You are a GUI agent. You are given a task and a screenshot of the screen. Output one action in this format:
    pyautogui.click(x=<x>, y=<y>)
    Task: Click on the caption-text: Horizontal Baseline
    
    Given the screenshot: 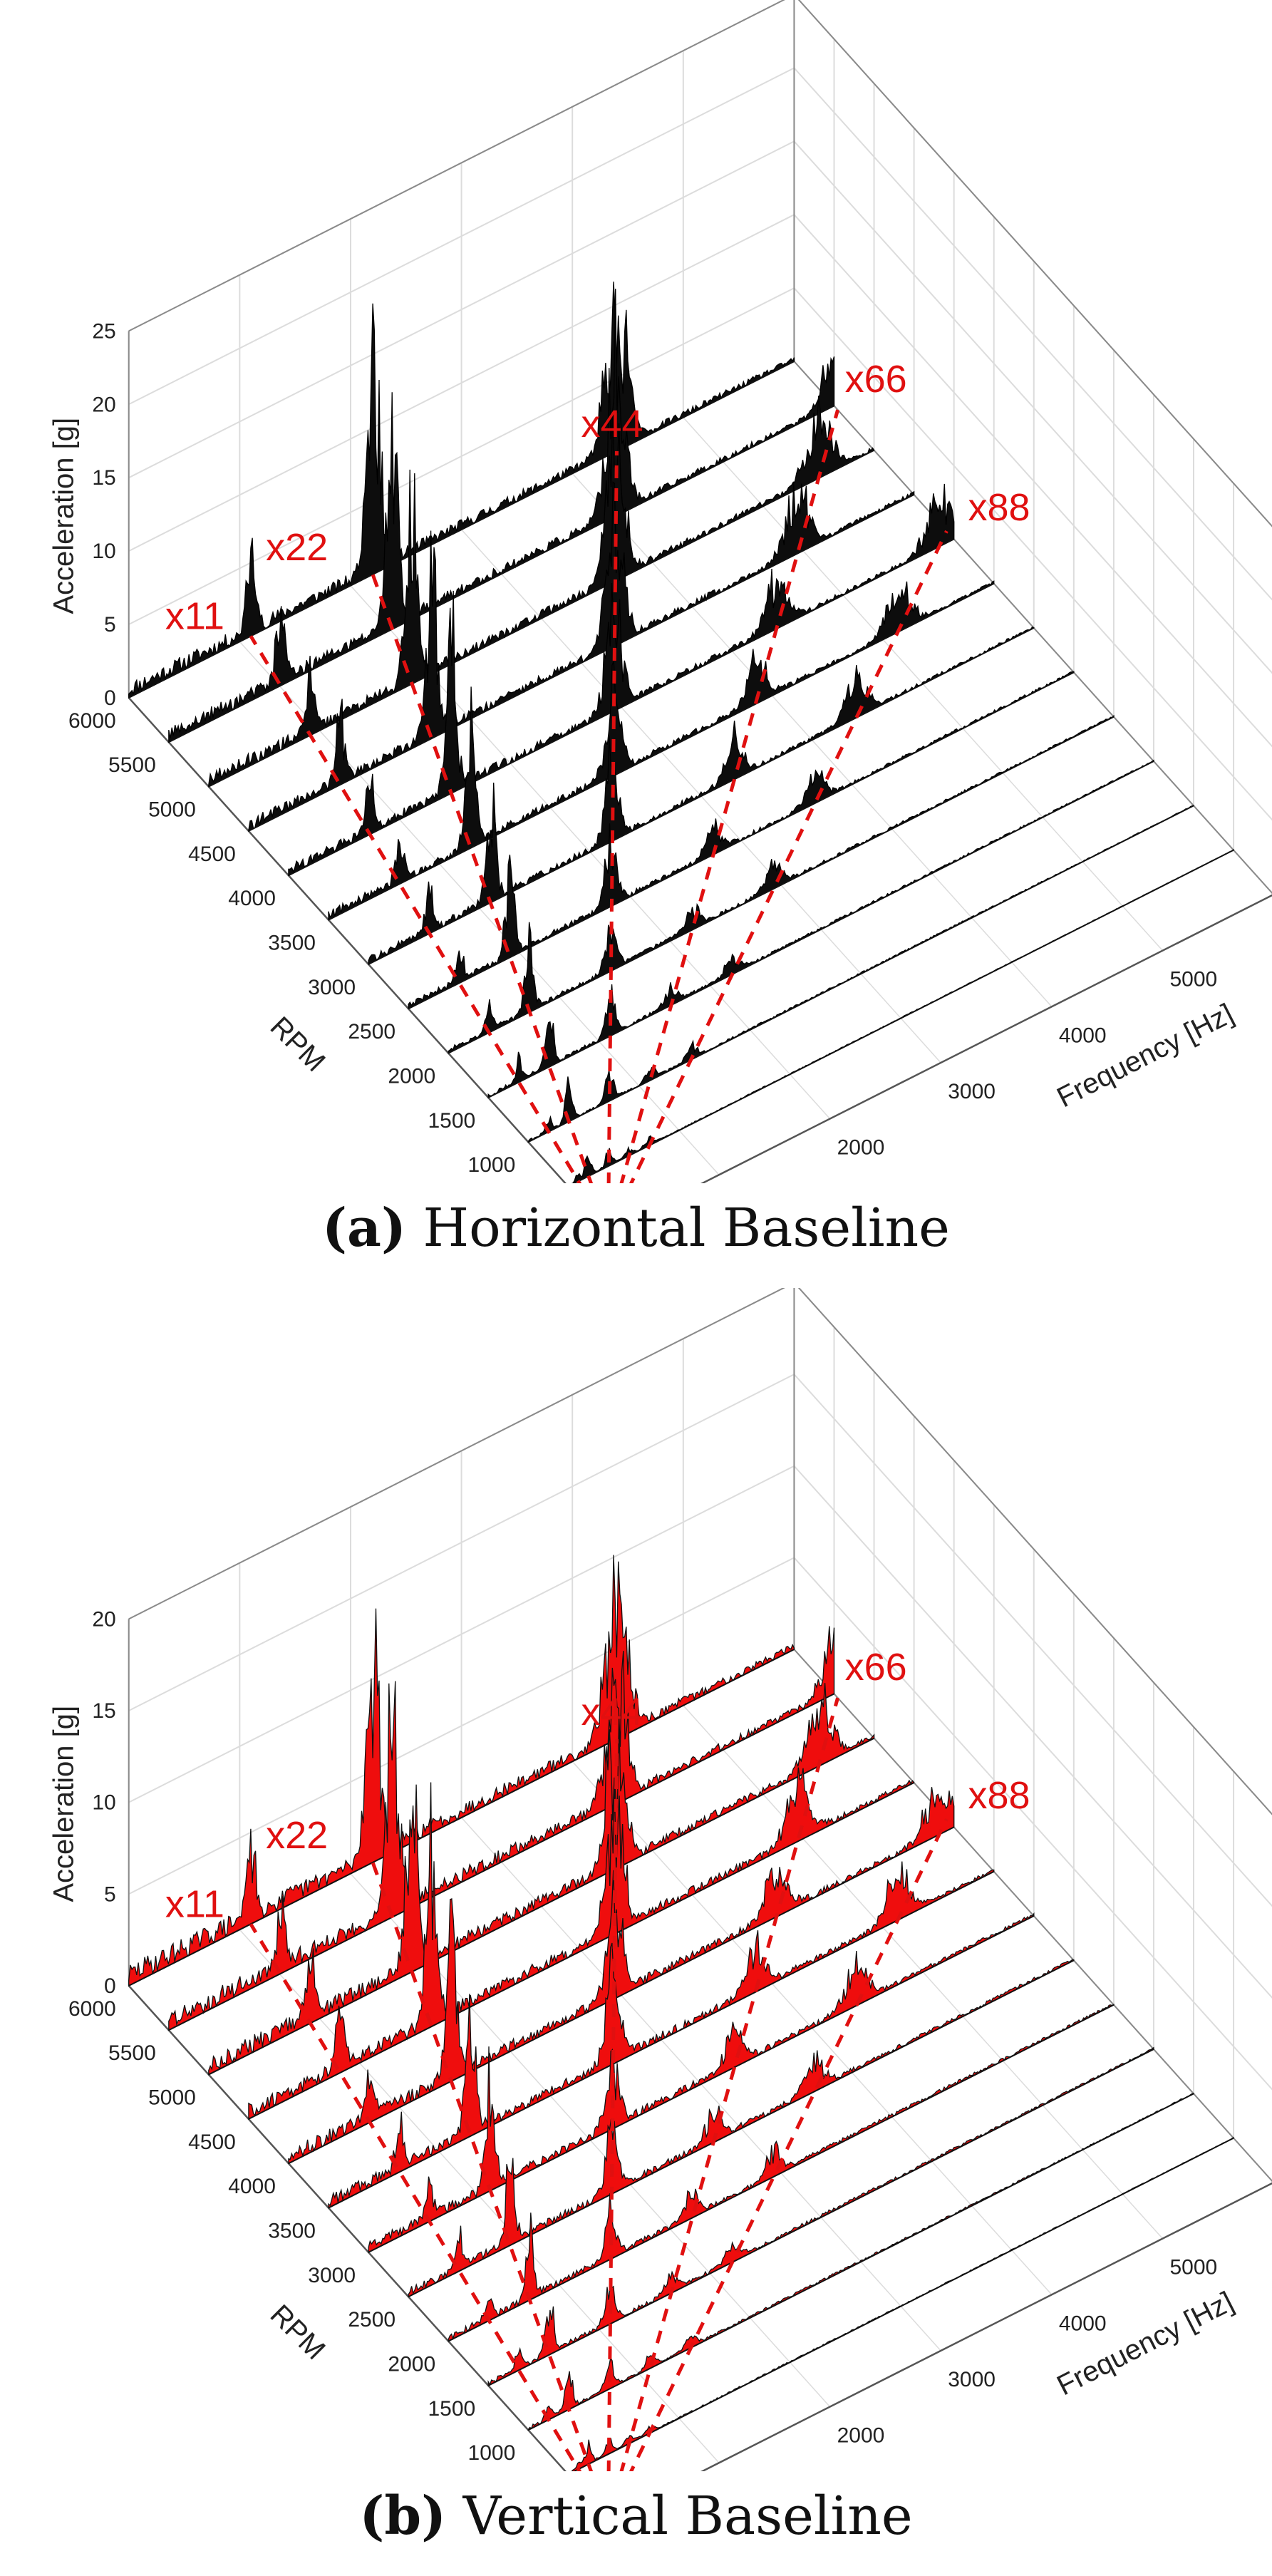 What is the action you would take?
    pyautogui.click(x=687, y=1228)
    